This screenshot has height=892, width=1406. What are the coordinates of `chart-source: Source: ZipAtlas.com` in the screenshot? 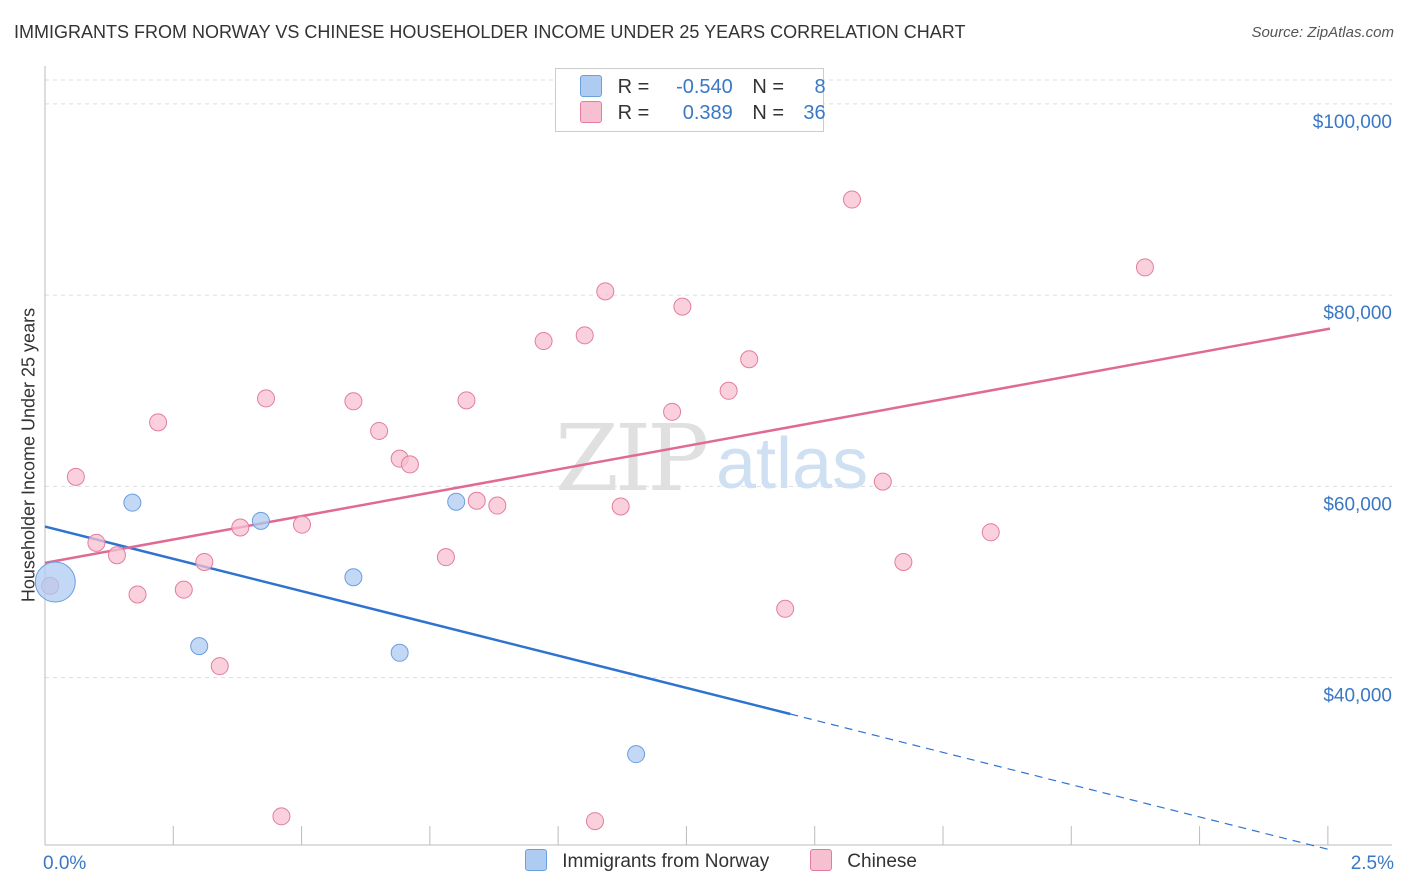 It's located at (1322, 32).